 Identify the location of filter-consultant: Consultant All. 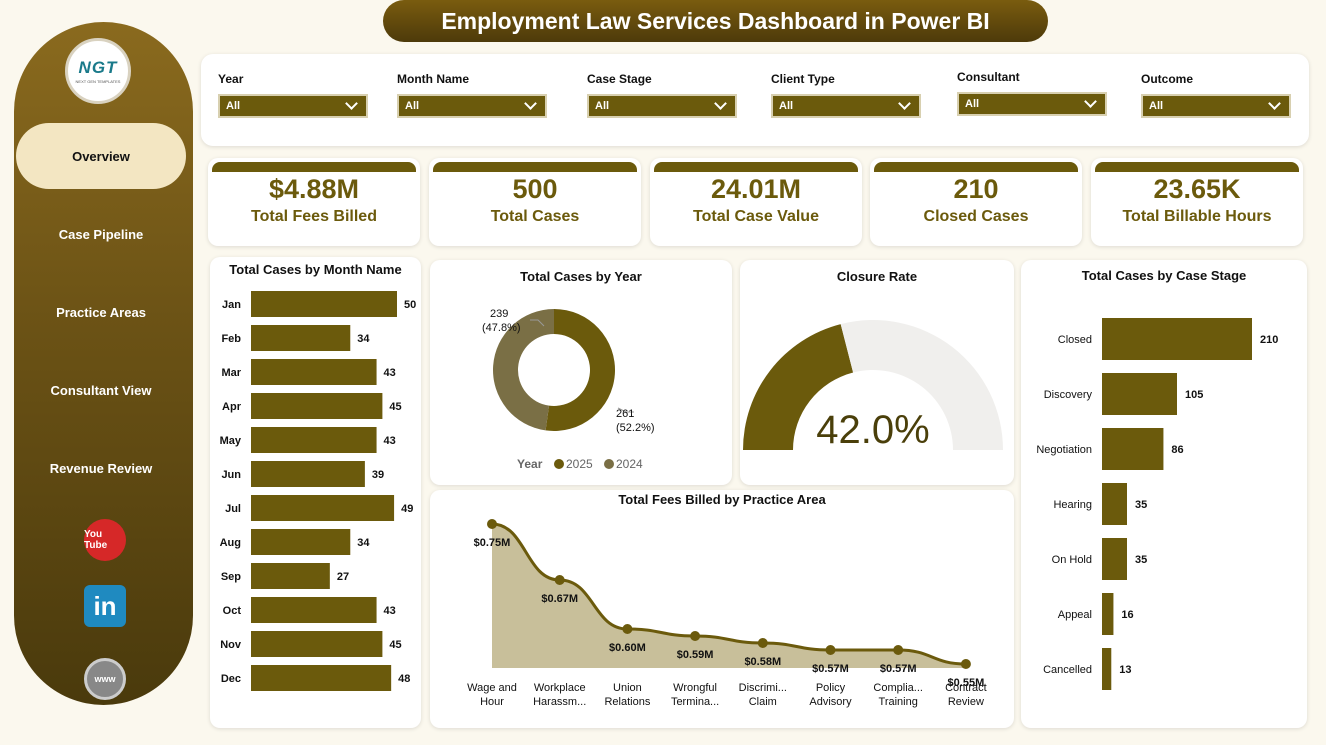
(1032, 93).